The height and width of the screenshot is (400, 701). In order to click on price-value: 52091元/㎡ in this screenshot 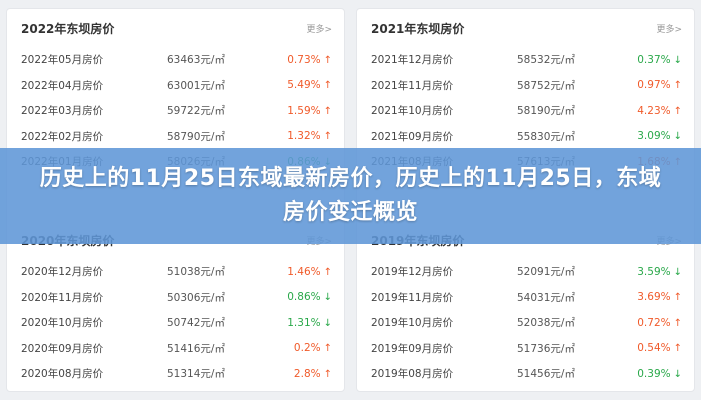, I will do `click(546, 272)`.